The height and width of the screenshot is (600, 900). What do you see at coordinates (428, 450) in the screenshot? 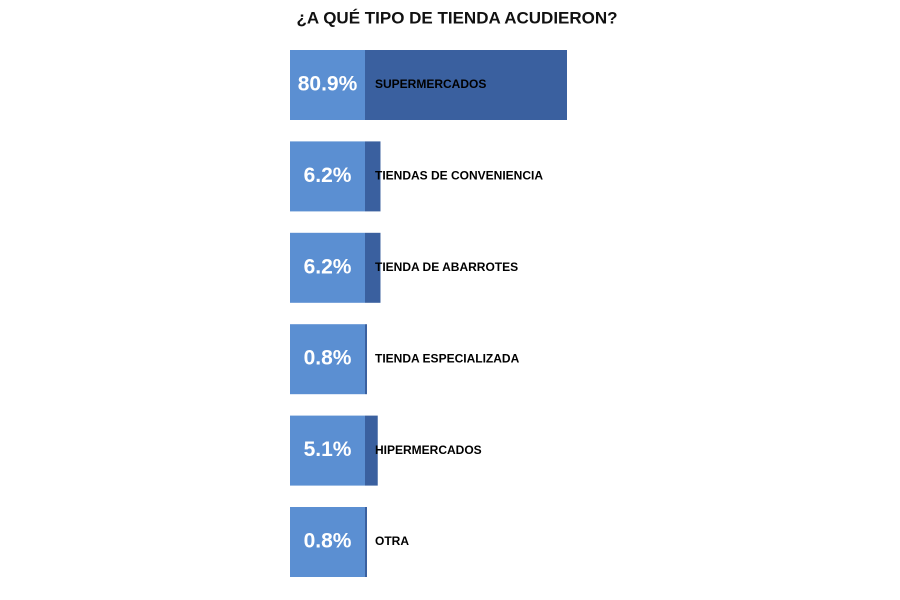
I see `category-label: HIPERMERCADOS` at bounding box center [428, 450].